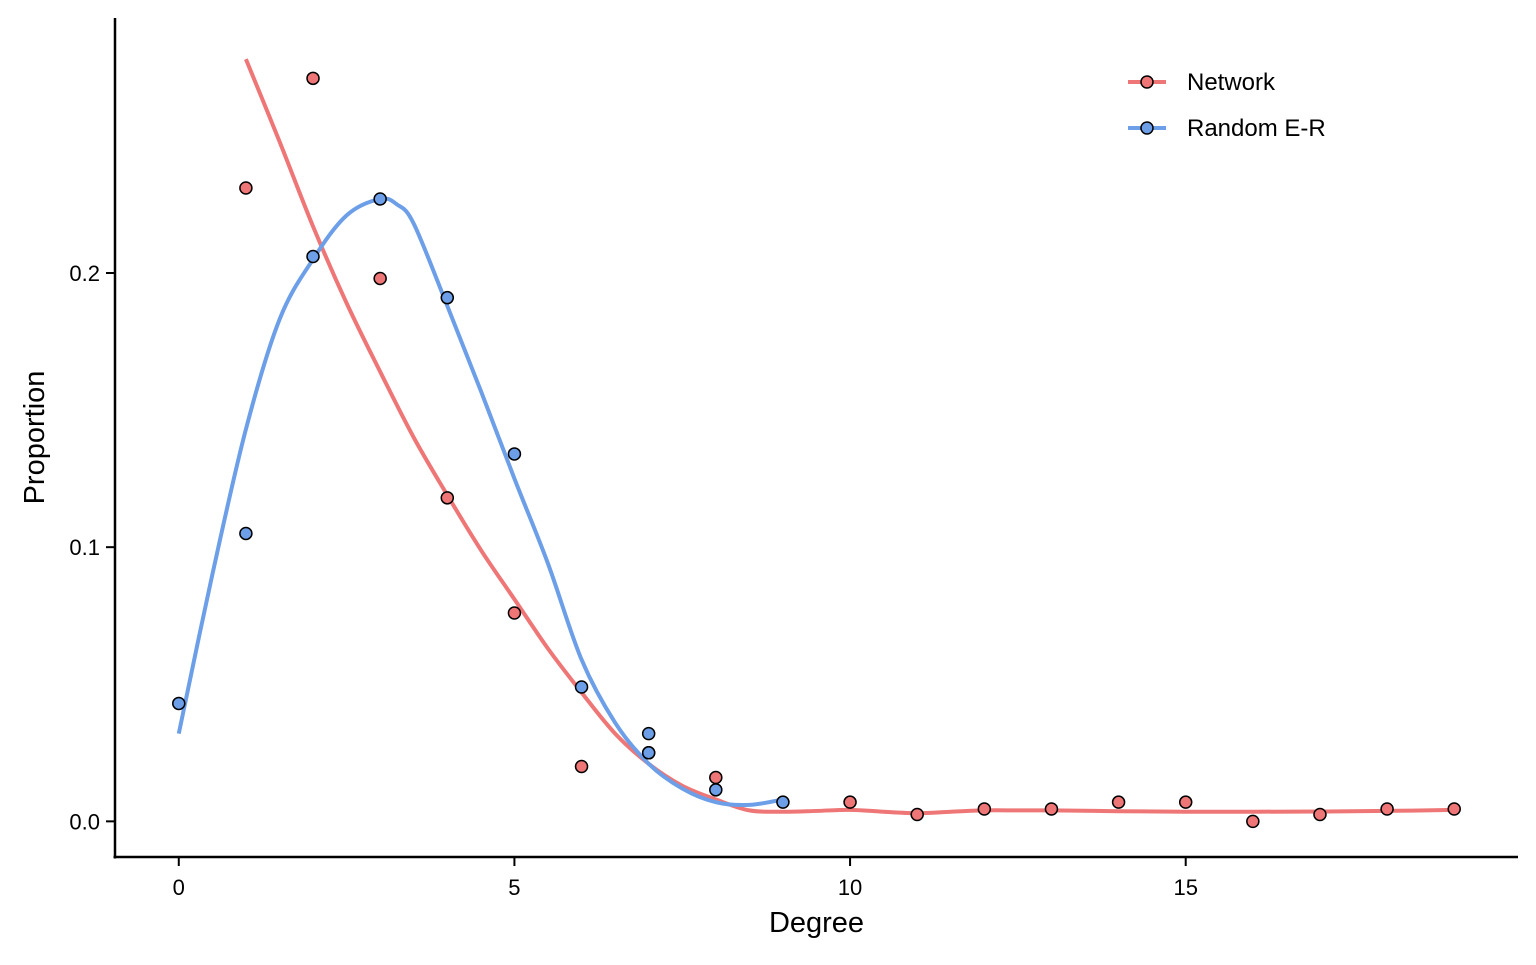 The width and height of the screenshot is (1536, 965). What do you see at coordinates (514, 887) in the screenshot?
I see `x-tick-label: 5` at bounding box center [514, 887].